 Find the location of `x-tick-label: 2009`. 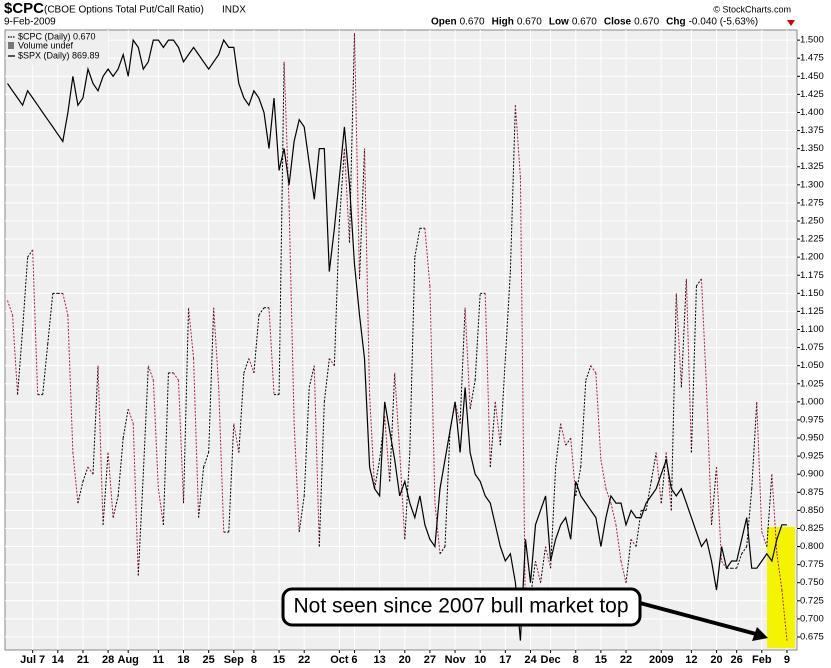

x-tick-label: 2009 is located at coordinates (661, 660).